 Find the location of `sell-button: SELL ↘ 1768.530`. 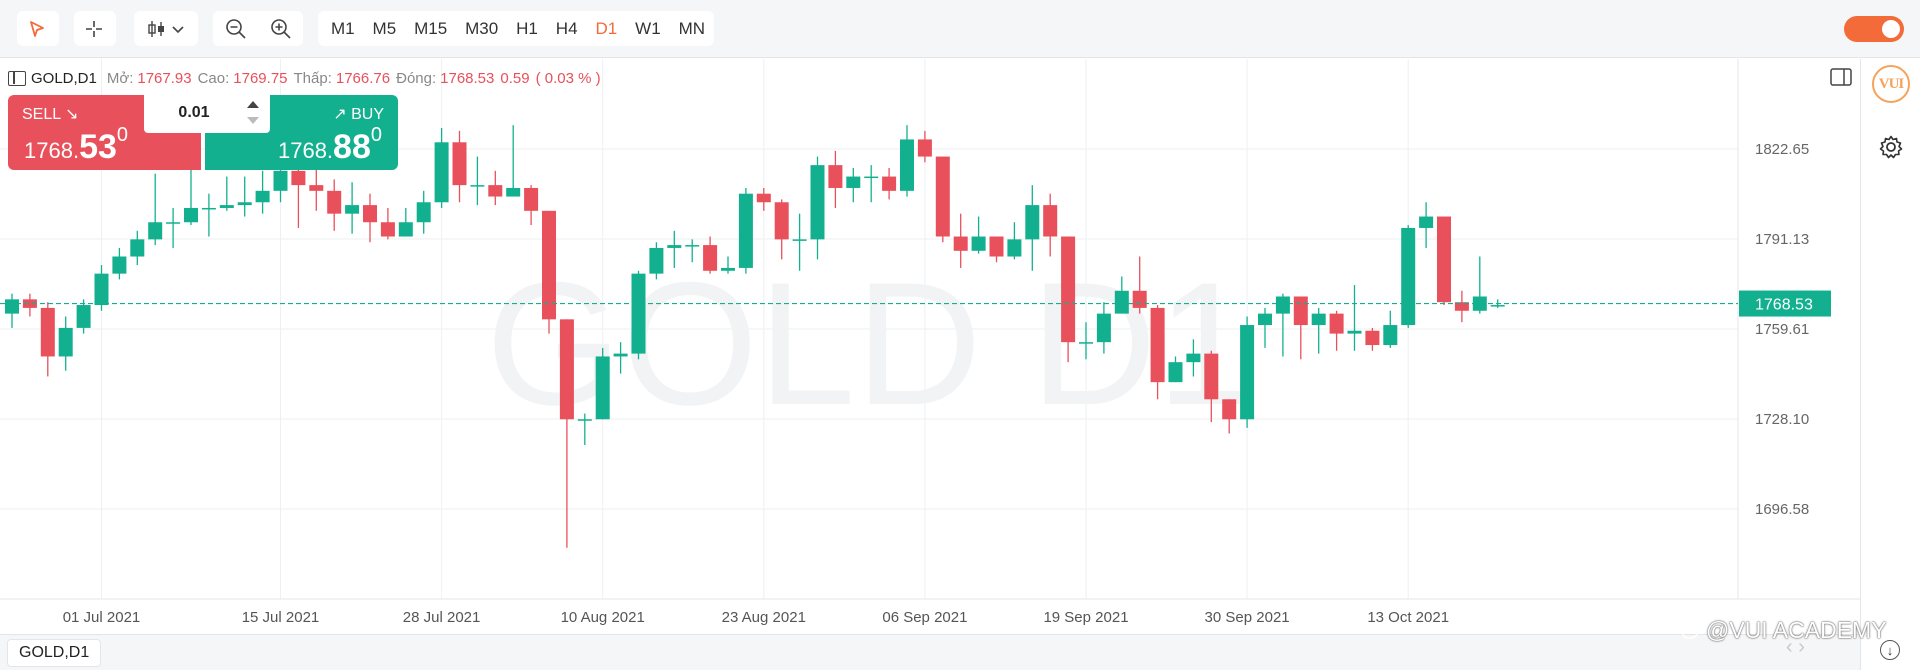

sell-button: SELL ↘ 1768.530 is located at coordinates (104, 132).